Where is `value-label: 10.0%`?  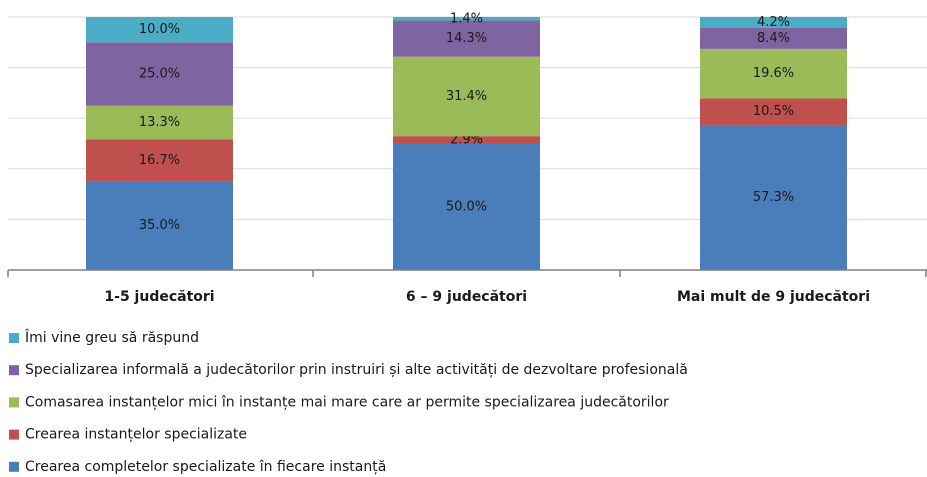
value-label: 10.0% is located at coordinates (159, 29).